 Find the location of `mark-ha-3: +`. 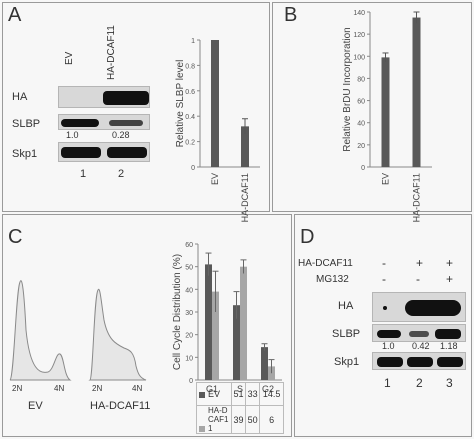

mark-ha-3: + is located at coordinates (450, 263).